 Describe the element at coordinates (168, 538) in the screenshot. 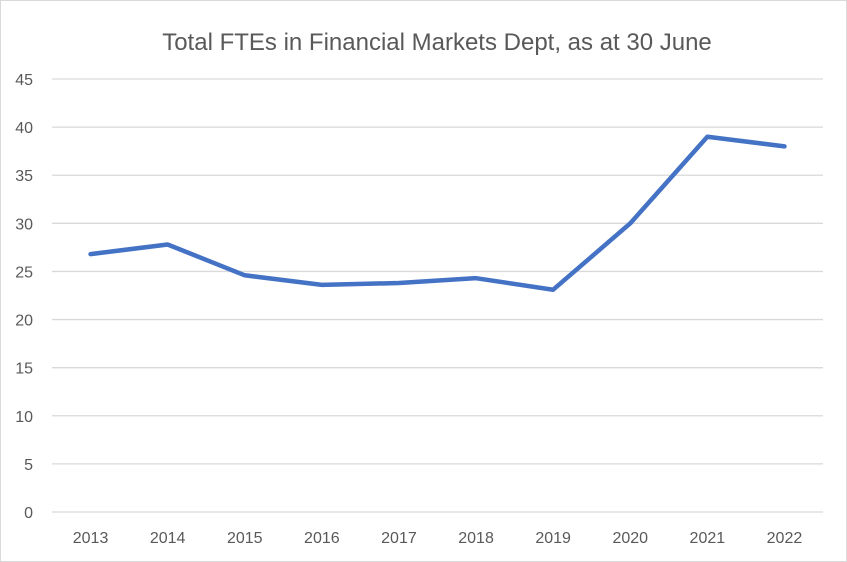

I see `x-tick-label: 2014` at that location.